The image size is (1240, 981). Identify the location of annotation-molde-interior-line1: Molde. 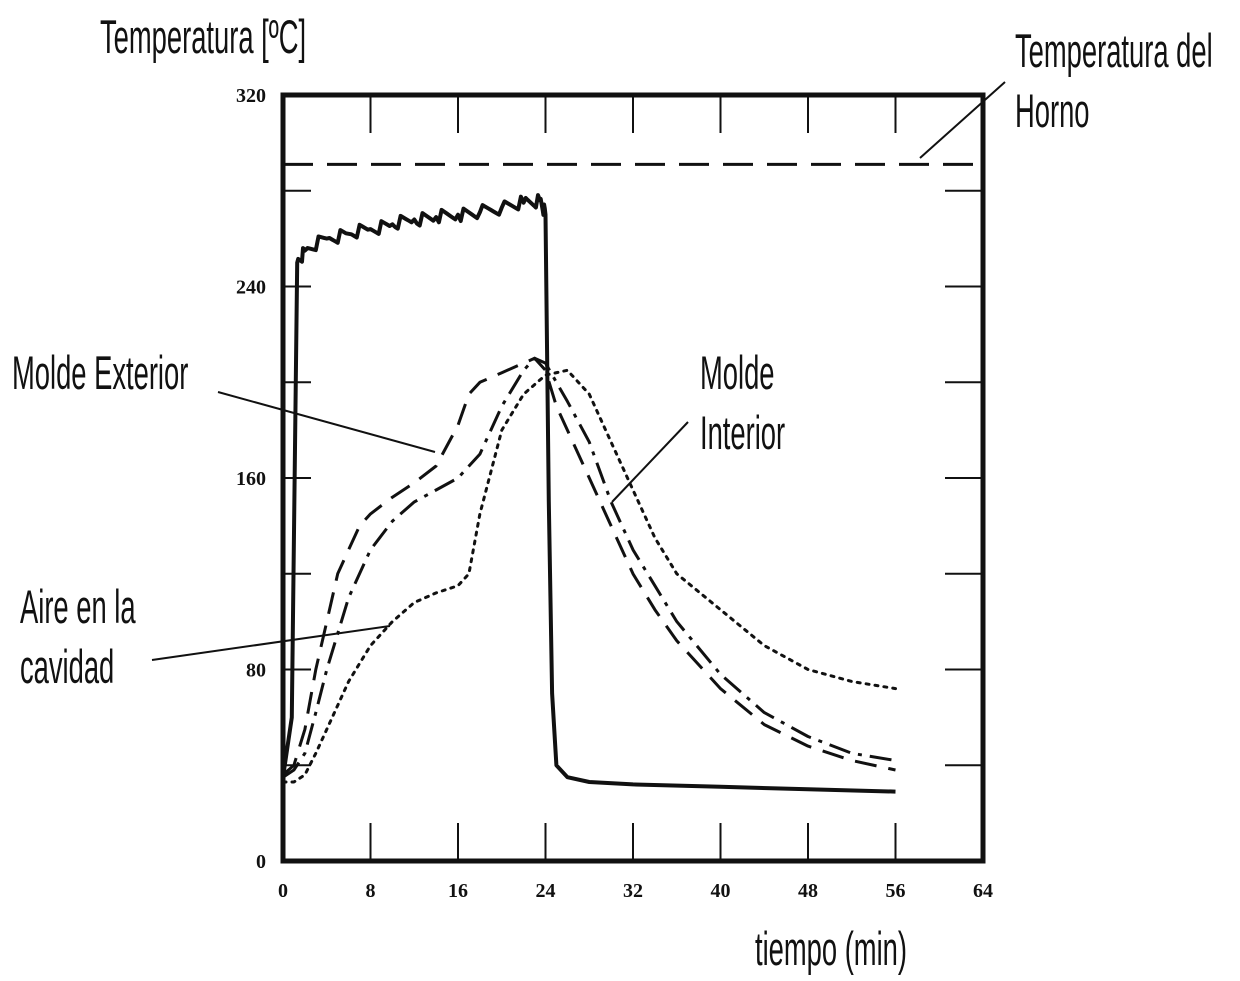
(737, 373).